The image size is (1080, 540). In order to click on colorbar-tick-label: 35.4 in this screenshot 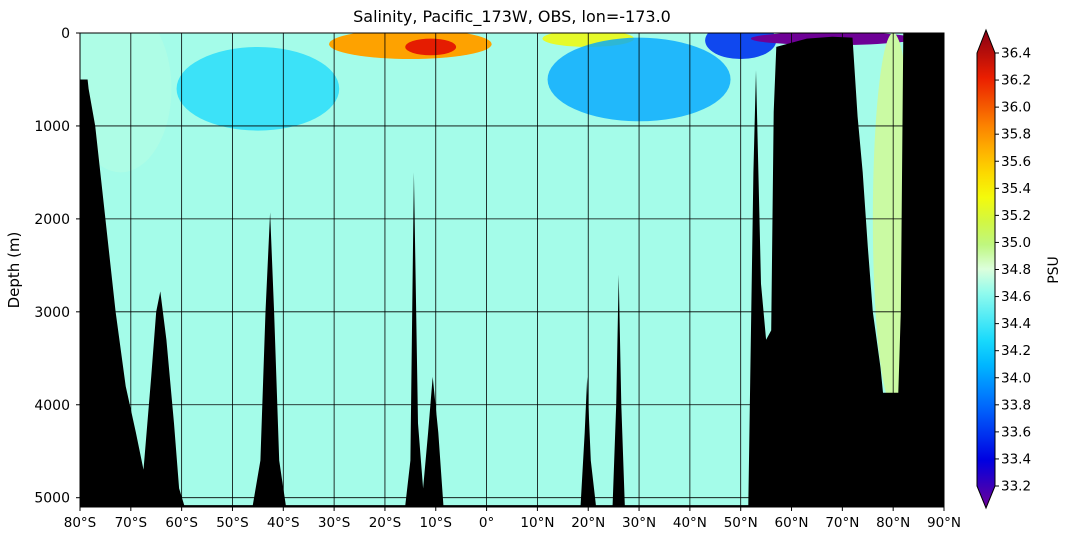, I will do `click(1016, 189)`.